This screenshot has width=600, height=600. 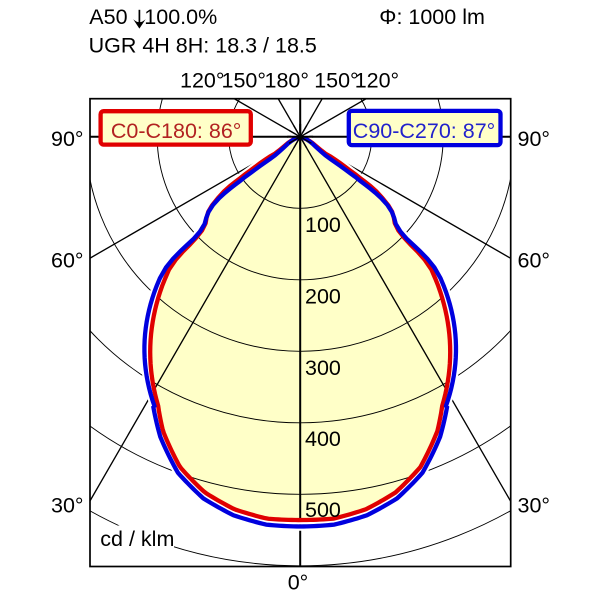 What do you see at coordinates (323, 296) in the screenshot?
I see `svg-text: 200` at bounding box center [323, 296].